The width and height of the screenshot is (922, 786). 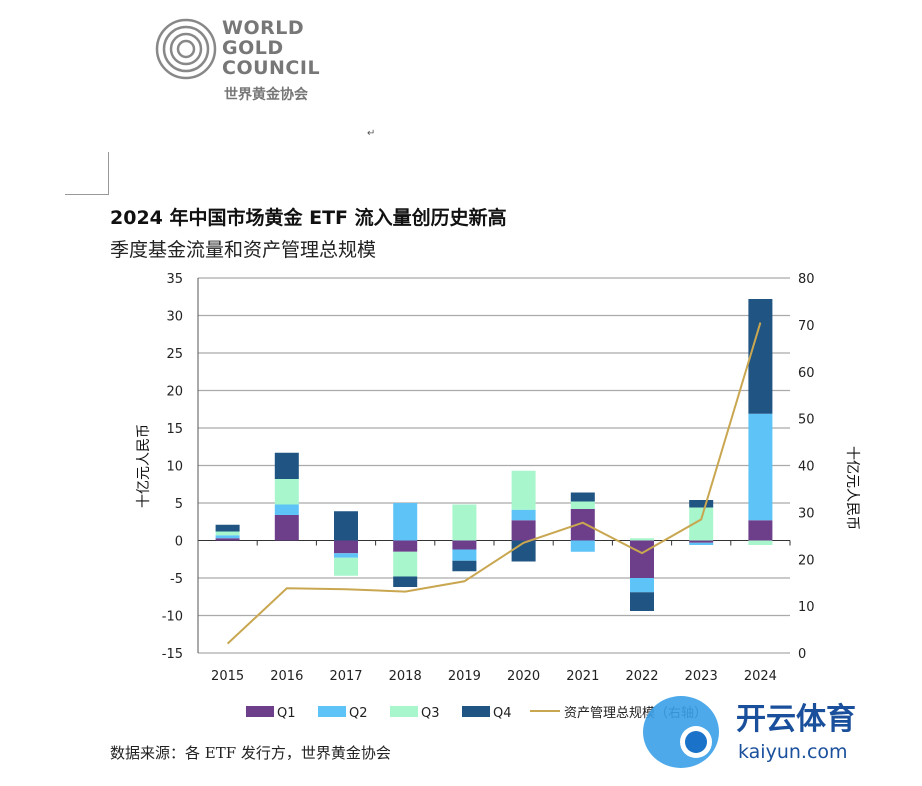 What do you see at coordinates (806, 420) in the screenshot?
I see `y2-tick-label: 50` at bounding box center [806, 420].